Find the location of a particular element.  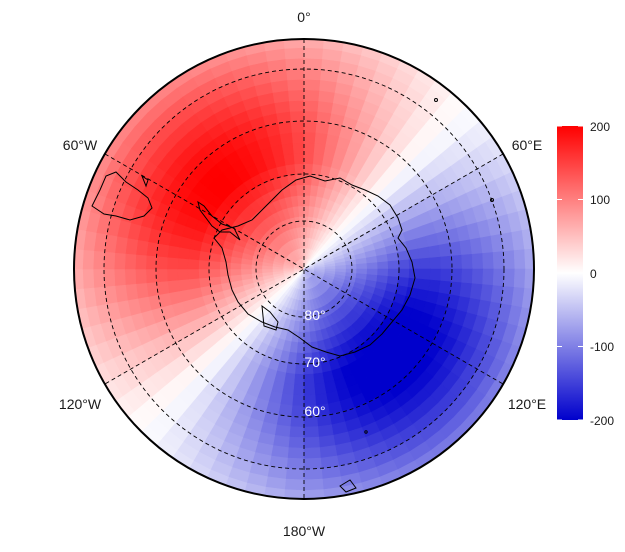

coastline is located at coordinates (306, 266).